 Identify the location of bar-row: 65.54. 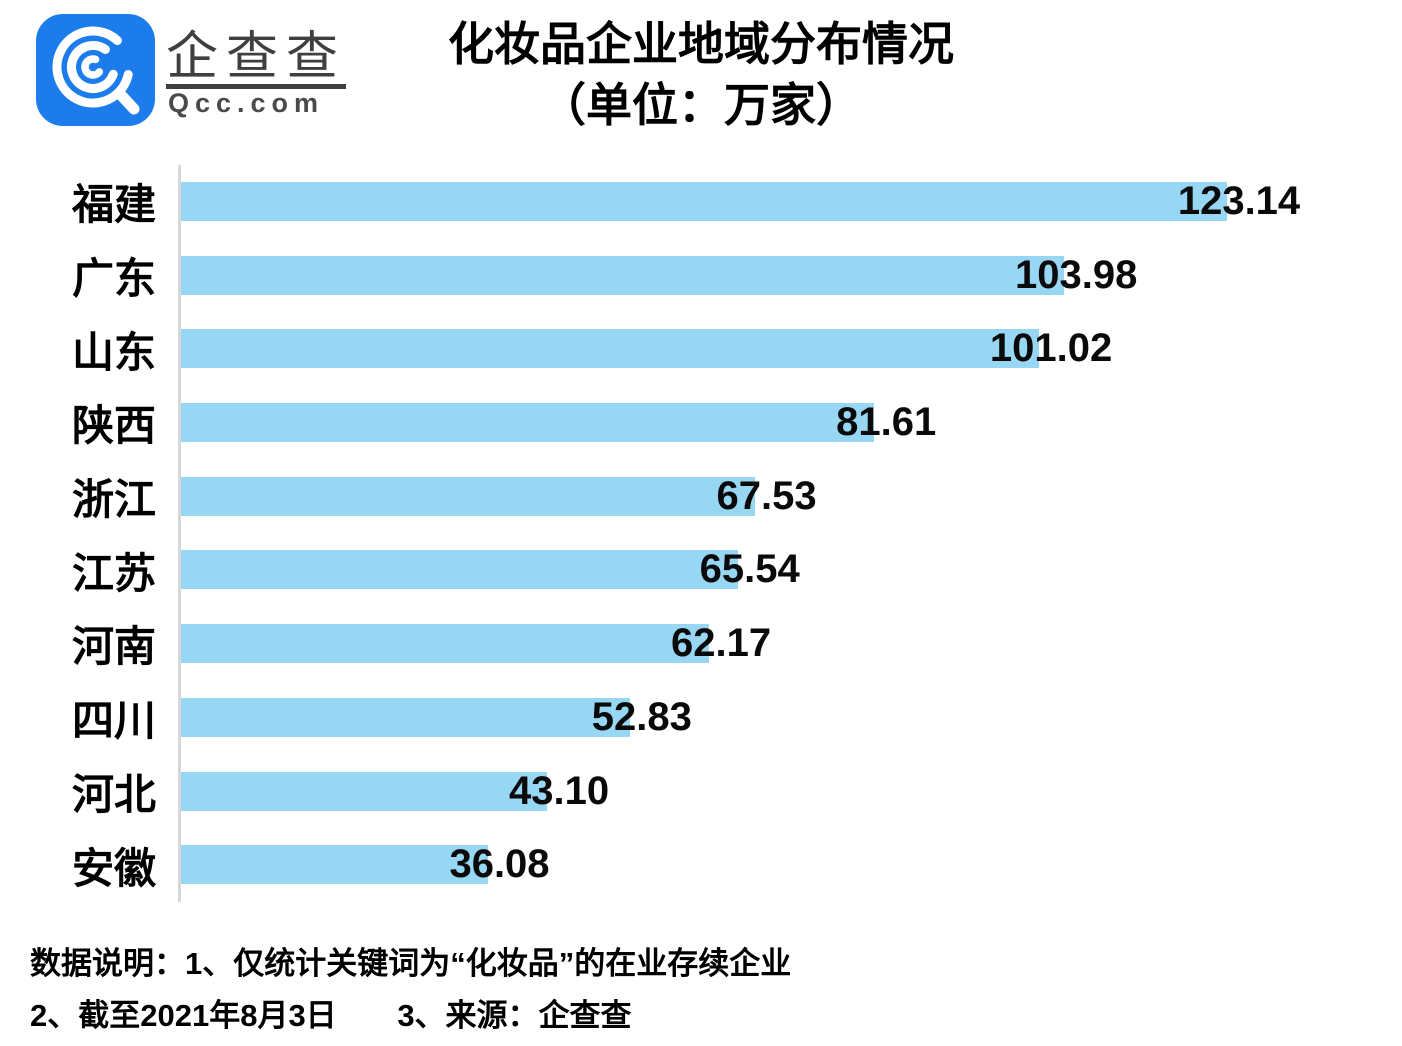
(791, 570).